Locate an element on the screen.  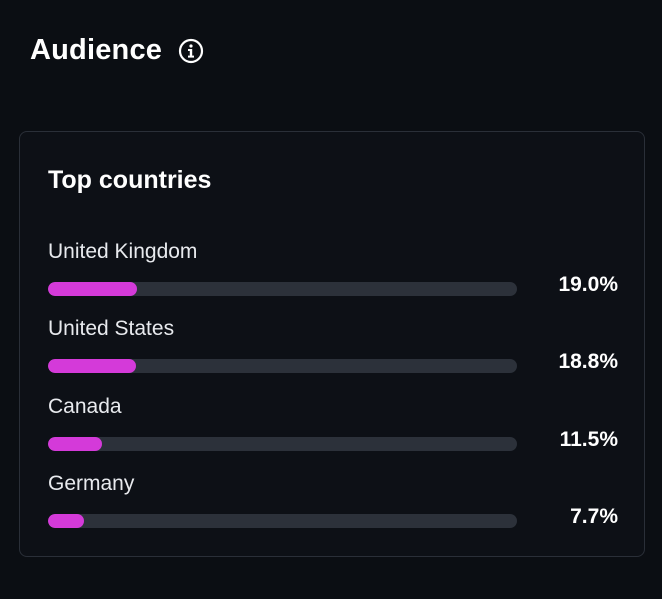
info-icon is located at coordinates (191, 51).